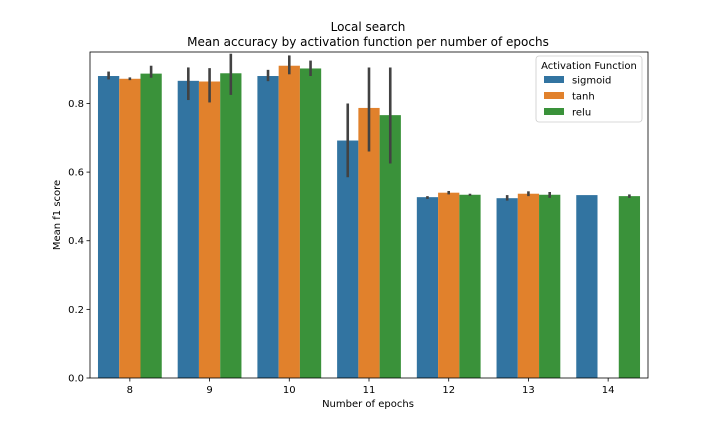 The width and height of the screenshot is (720, 436). What do you see at coordinates (554, 111) in the screenshot?
I see `legend-swatch-relu` at bounding box center [554, 111].